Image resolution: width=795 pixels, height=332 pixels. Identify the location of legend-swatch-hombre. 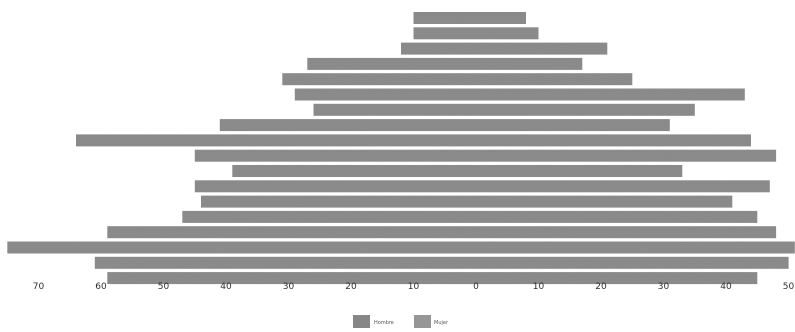
(361, 321).